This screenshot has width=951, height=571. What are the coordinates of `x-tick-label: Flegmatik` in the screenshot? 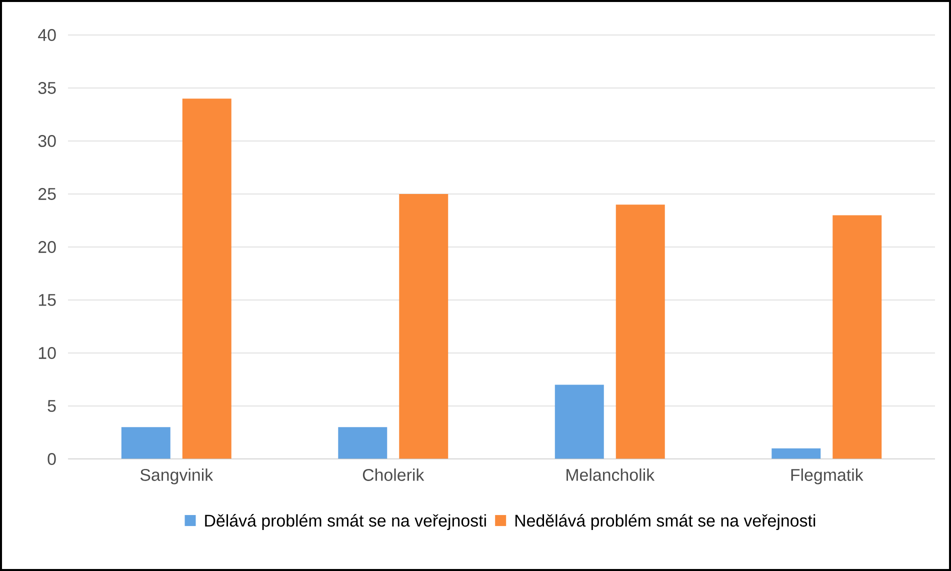 It's located at (827, 476).